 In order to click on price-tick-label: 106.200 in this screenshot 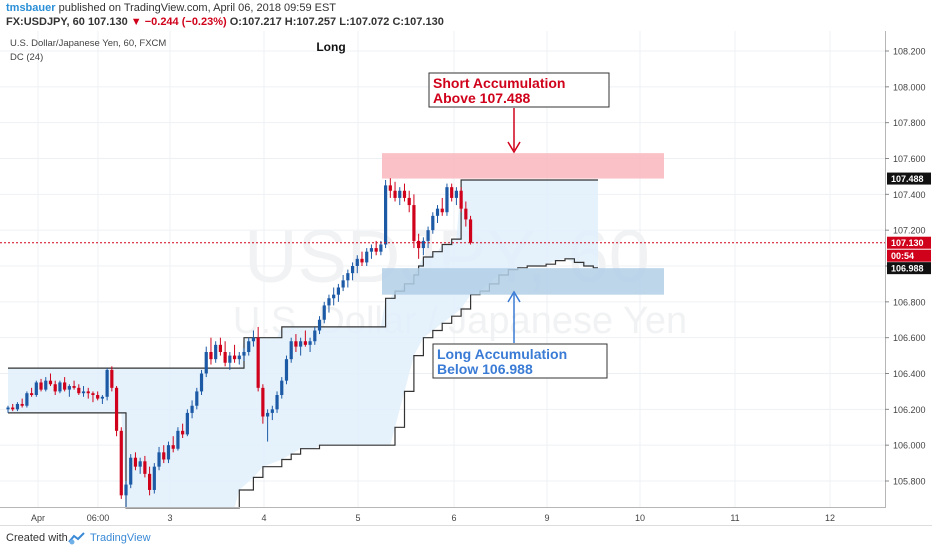, I will do `click(909, 410)`.